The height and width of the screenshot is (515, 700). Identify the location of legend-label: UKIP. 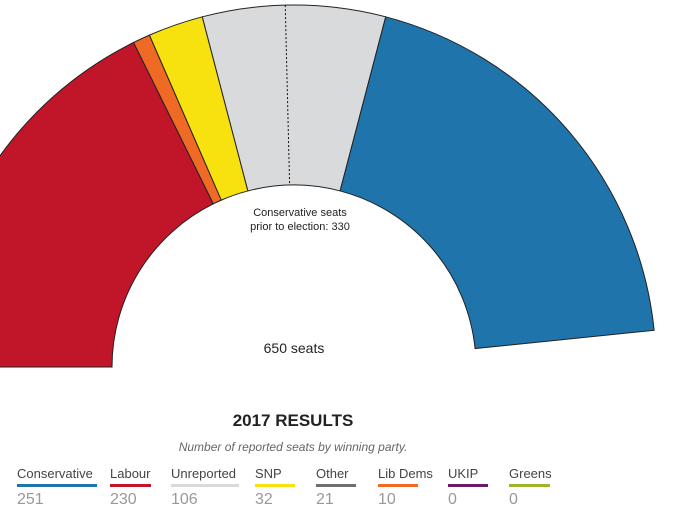
(463, 473).